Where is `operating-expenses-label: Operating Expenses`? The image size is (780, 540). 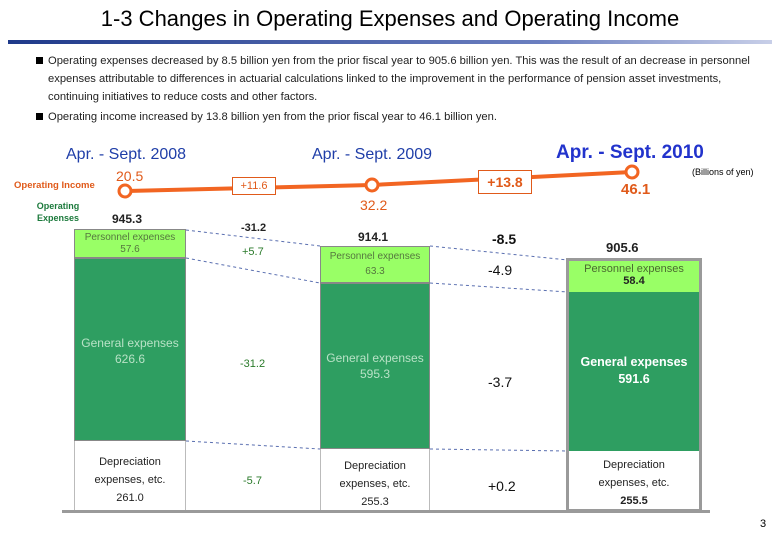 operating-expenses-label: Operating Expenses is located at coordinates (58, 212).